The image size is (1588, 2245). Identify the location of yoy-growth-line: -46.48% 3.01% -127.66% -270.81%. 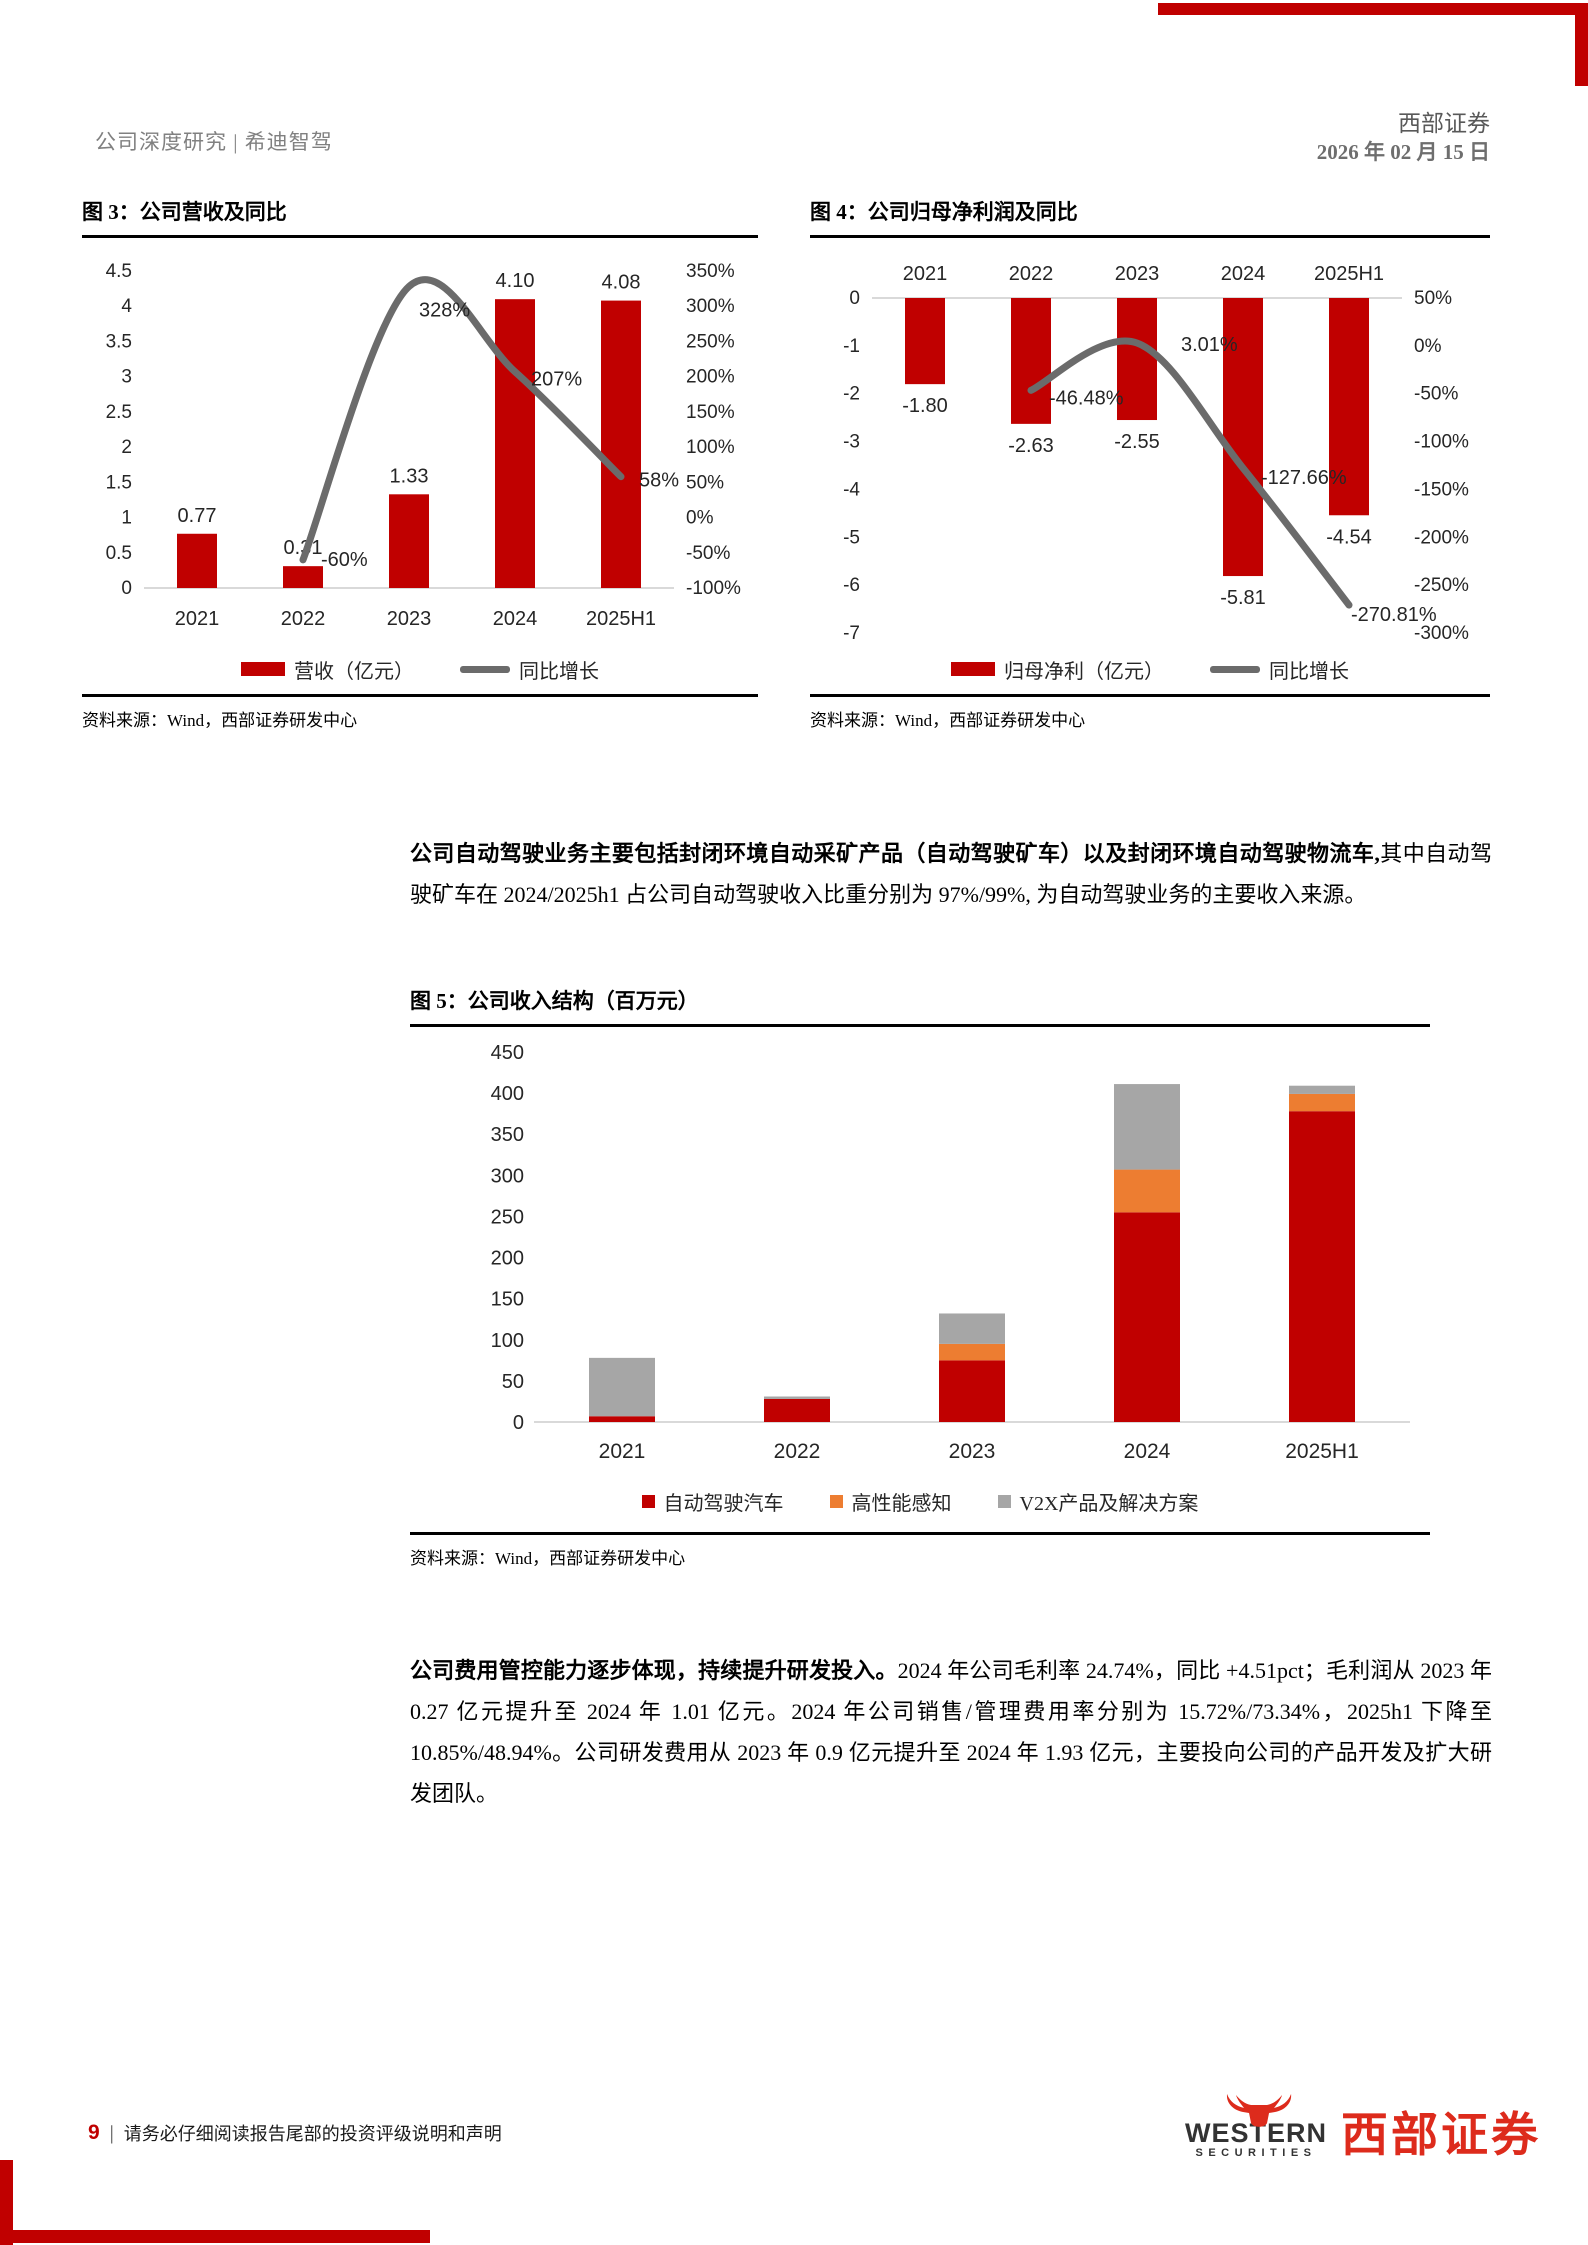
(1232, 480).